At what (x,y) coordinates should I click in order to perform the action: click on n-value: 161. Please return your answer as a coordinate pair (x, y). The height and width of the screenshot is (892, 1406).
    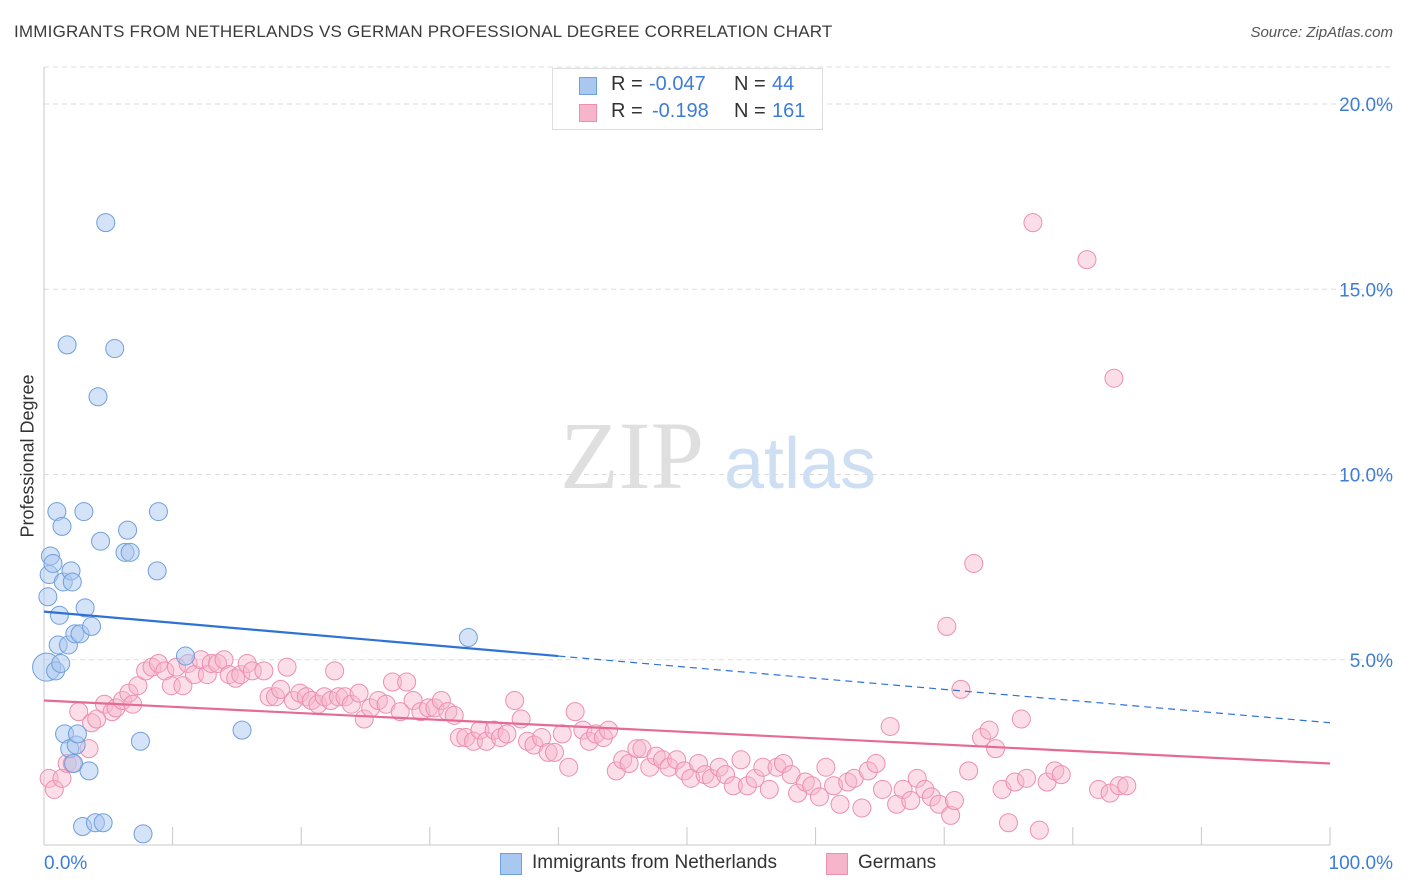
    Looking at the image, I should click on (789, 111).